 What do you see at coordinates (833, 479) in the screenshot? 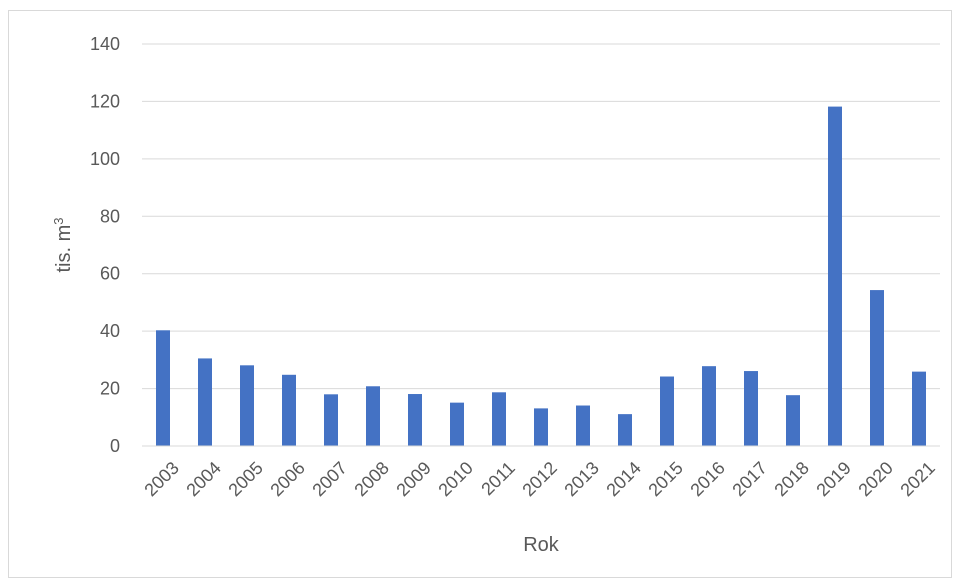
I see `x-tick-label: 2019` at bounding box center [833, 479].